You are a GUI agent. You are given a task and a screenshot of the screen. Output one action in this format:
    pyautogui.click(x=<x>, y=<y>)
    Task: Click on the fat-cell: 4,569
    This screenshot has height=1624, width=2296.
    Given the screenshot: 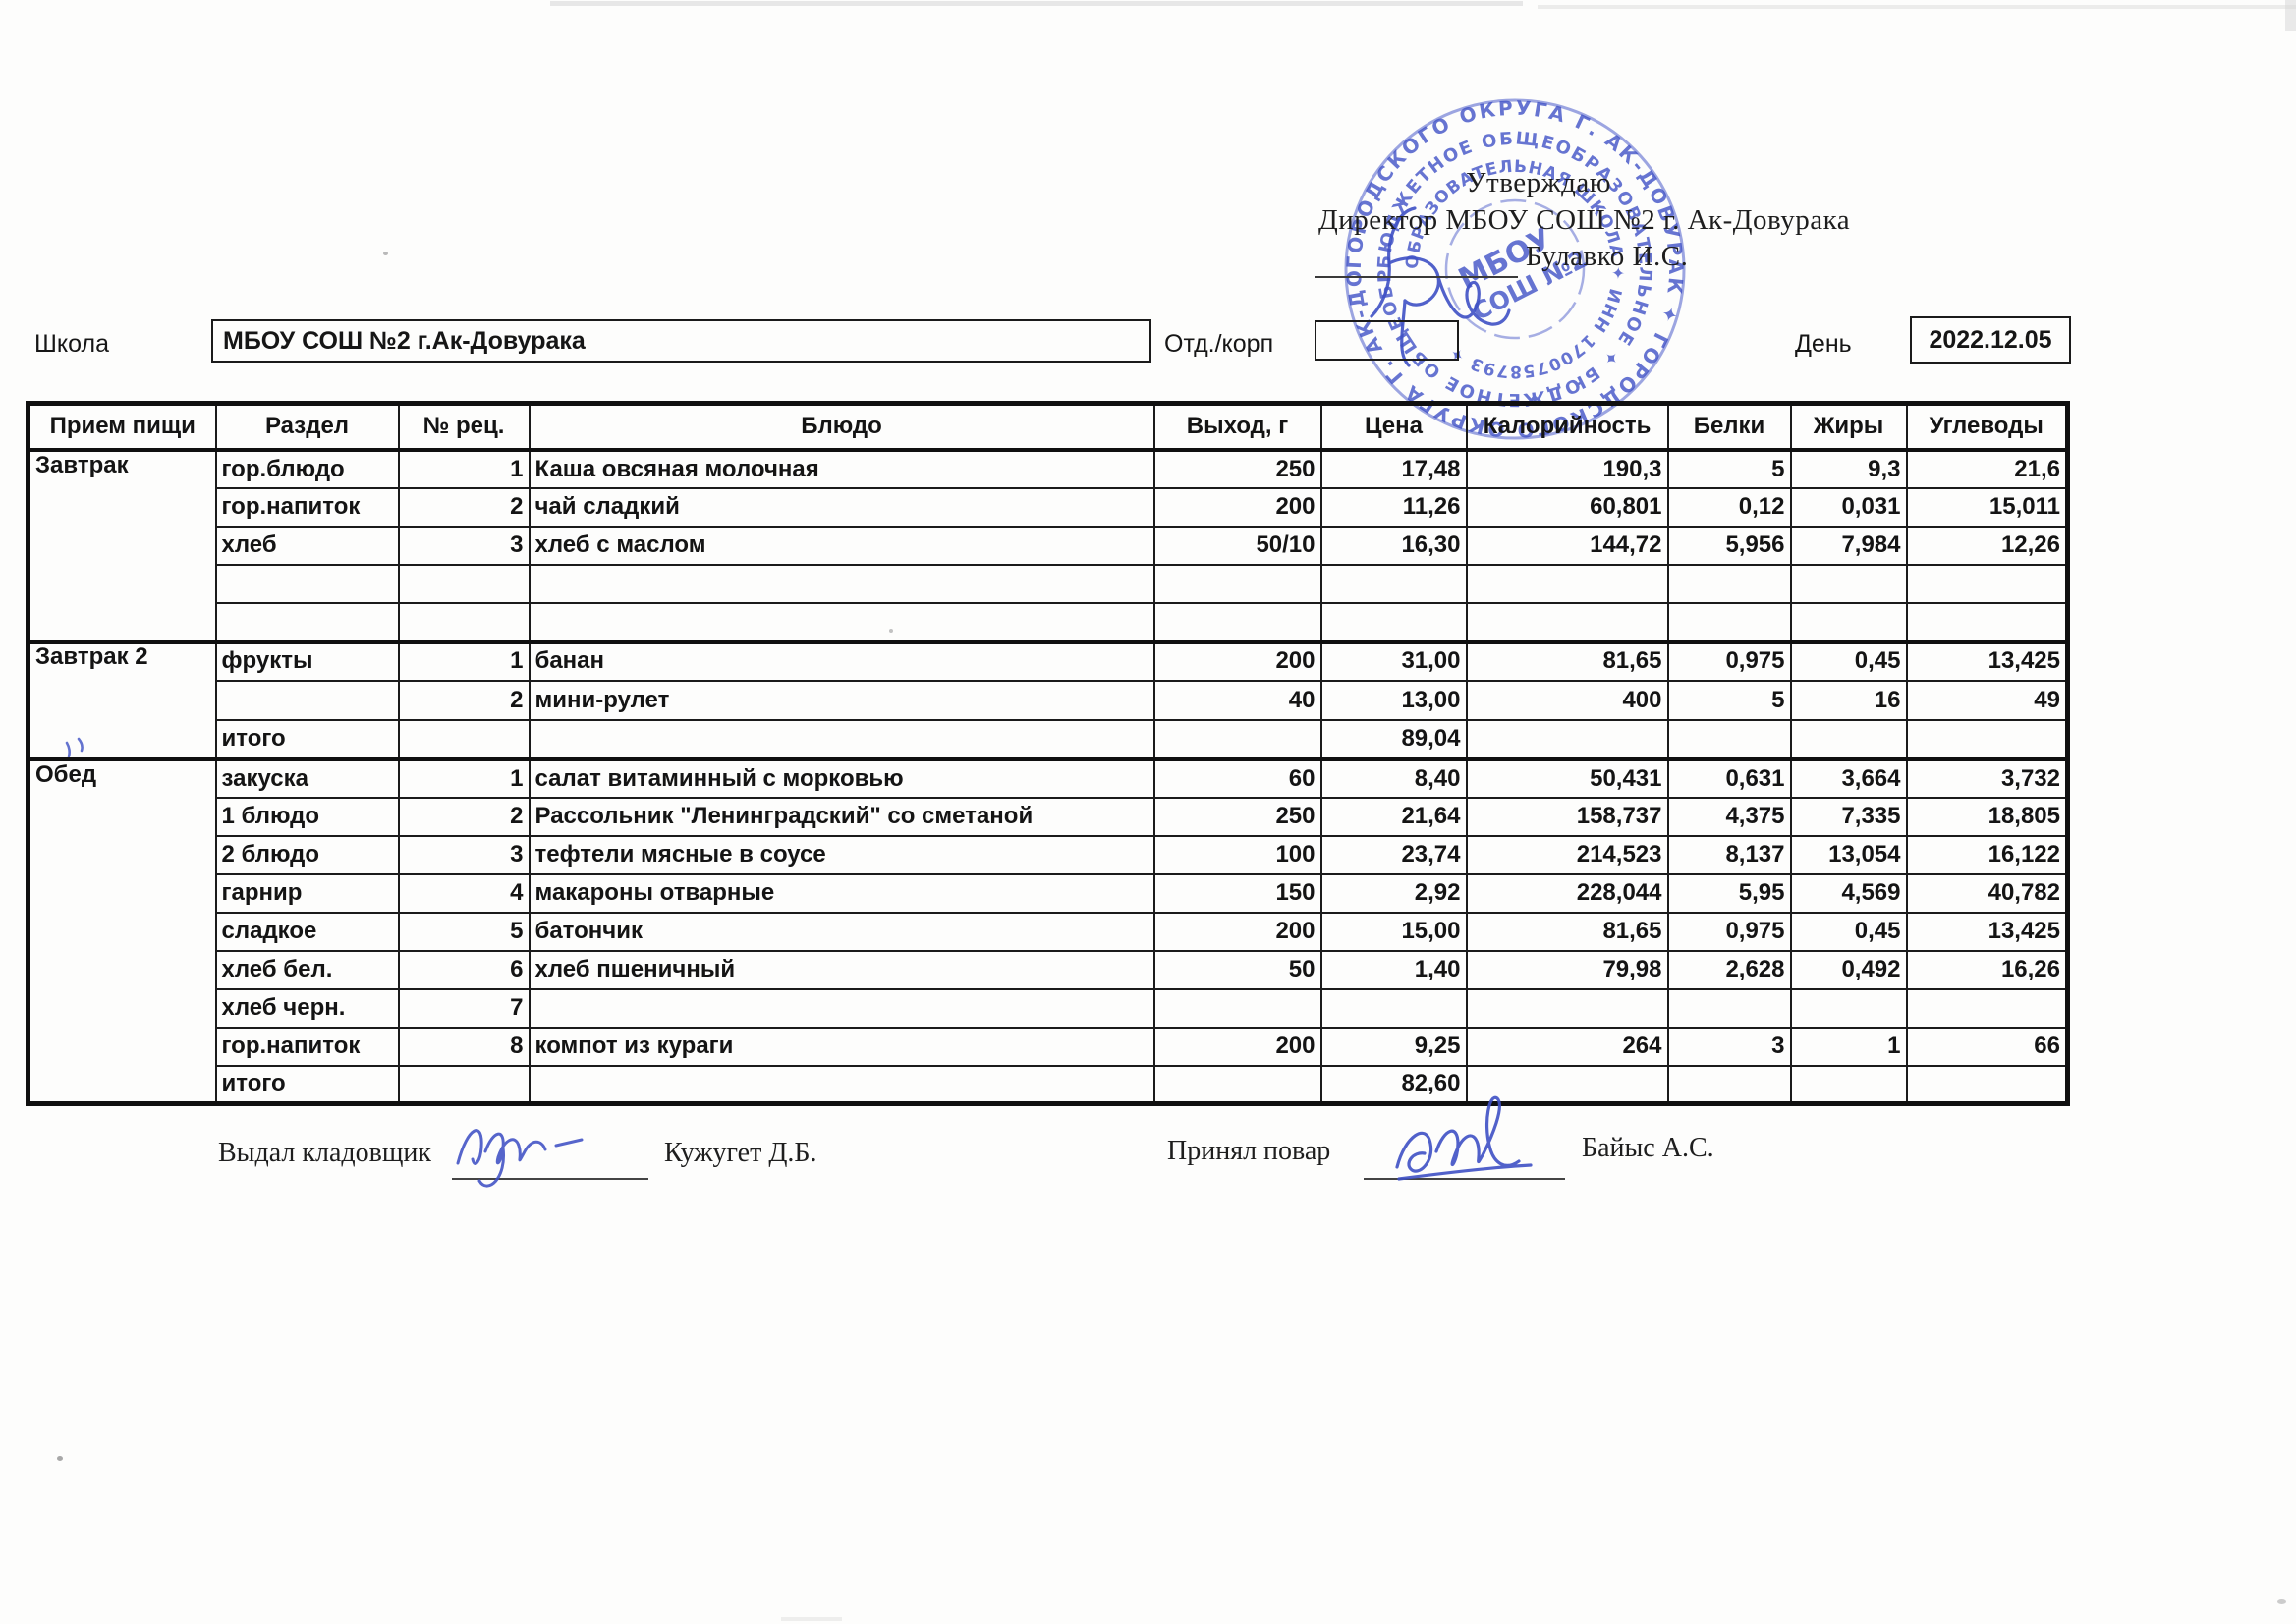 What is the action you would take?
    pyautogui.click(x=1848, y=893)
    